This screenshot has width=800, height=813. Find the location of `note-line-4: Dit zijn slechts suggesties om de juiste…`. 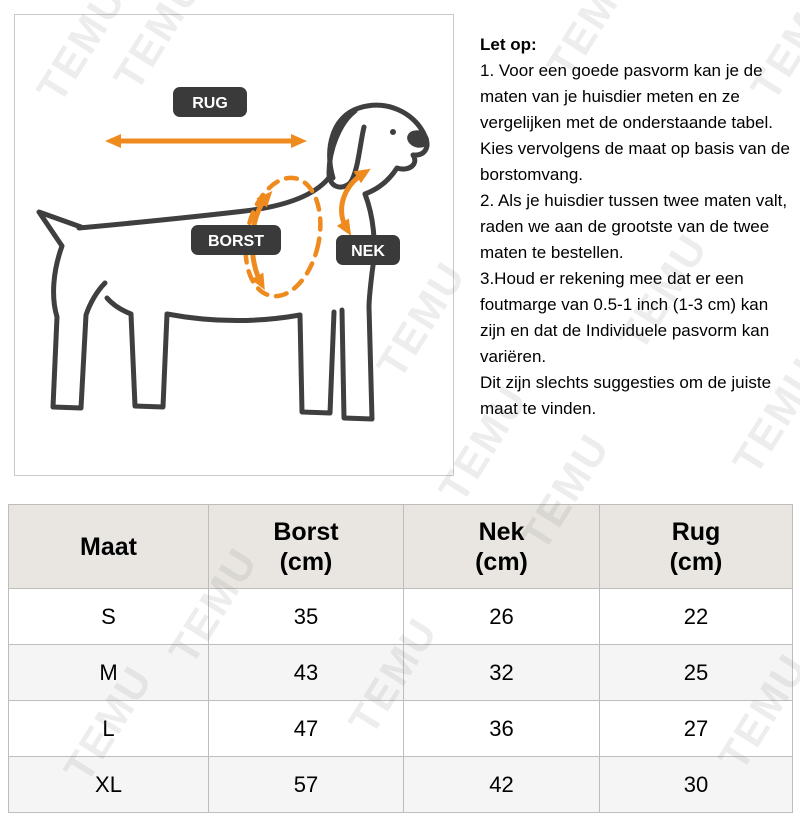

note-line-4: Dit zijn slechts suggesties om de juiste… is located at coordinates (626, 395).